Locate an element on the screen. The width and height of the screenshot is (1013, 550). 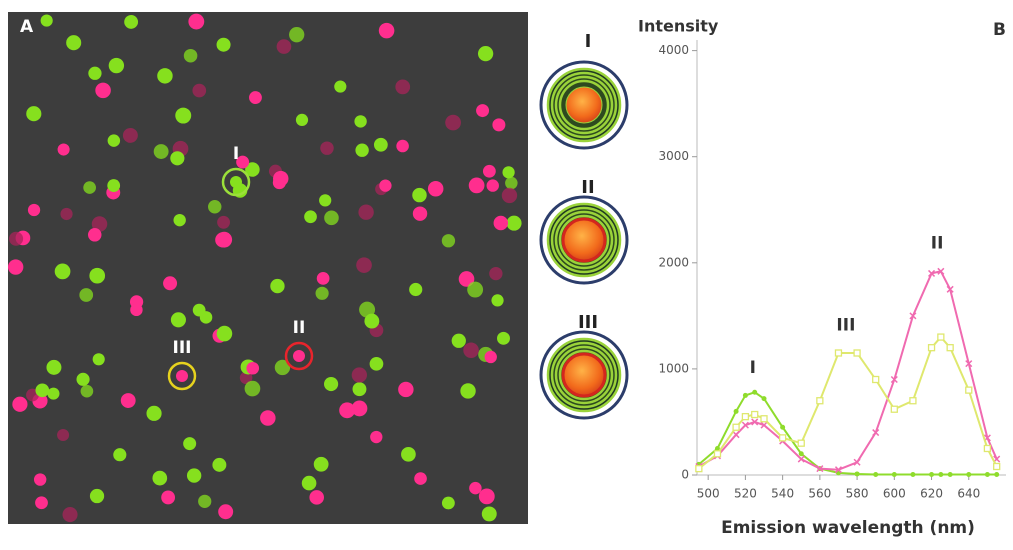
annotation: III is located at coordinates (845, 325).